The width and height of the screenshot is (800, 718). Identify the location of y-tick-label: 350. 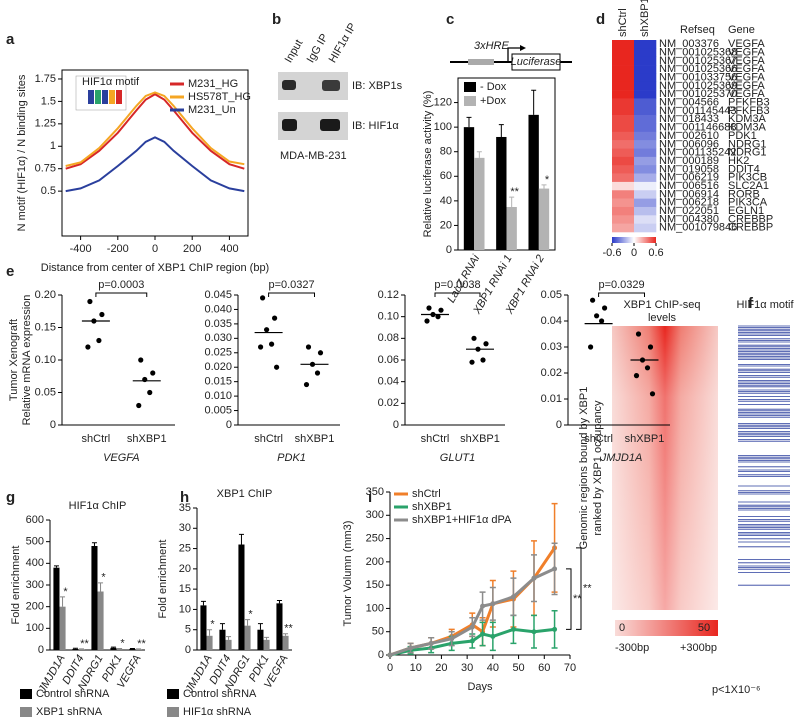
(375, 492).